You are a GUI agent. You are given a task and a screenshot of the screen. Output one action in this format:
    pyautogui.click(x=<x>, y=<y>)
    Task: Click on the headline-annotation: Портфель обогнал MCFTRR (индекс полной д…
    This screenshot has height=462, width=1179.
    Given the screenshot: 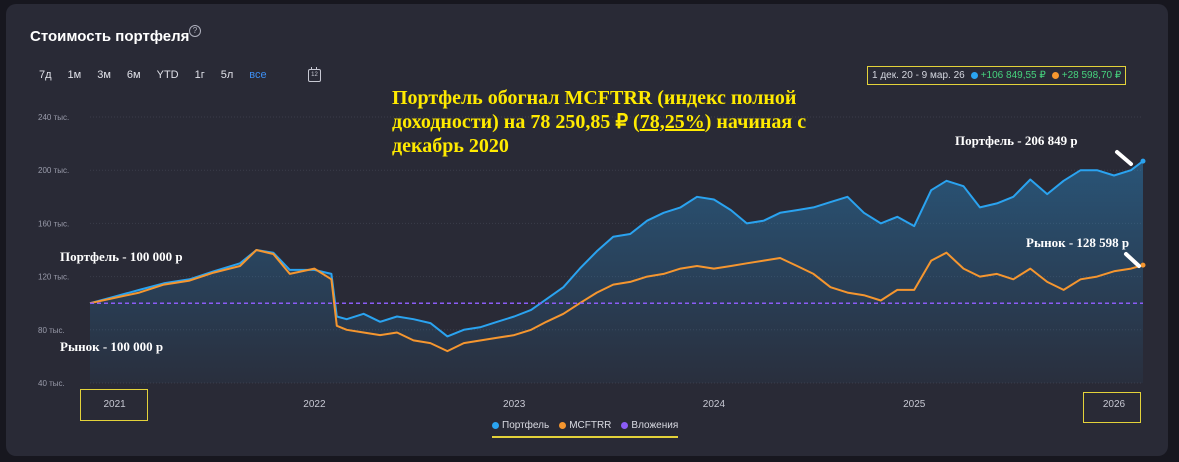 What is the action you would take?
    pyautogui.click(x=627, y=122)
    